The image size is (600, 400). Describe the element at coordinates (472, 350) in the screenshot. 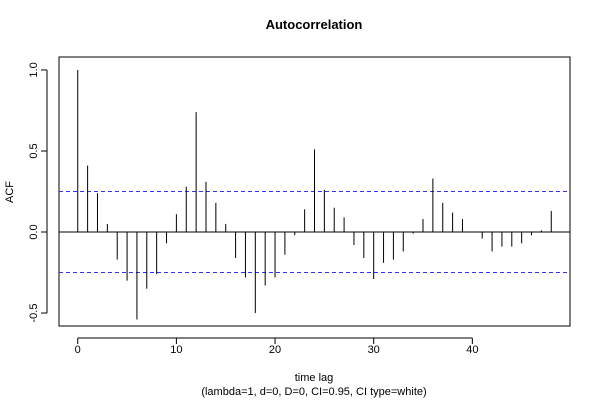

I see `x-tick-label: 40` at that location.